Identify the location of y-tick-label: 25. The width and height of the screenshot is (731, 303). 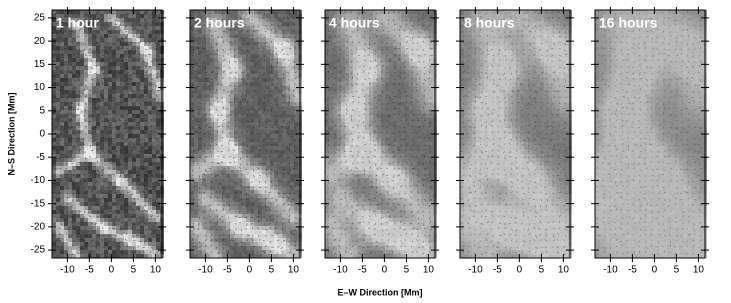
(40, 18).